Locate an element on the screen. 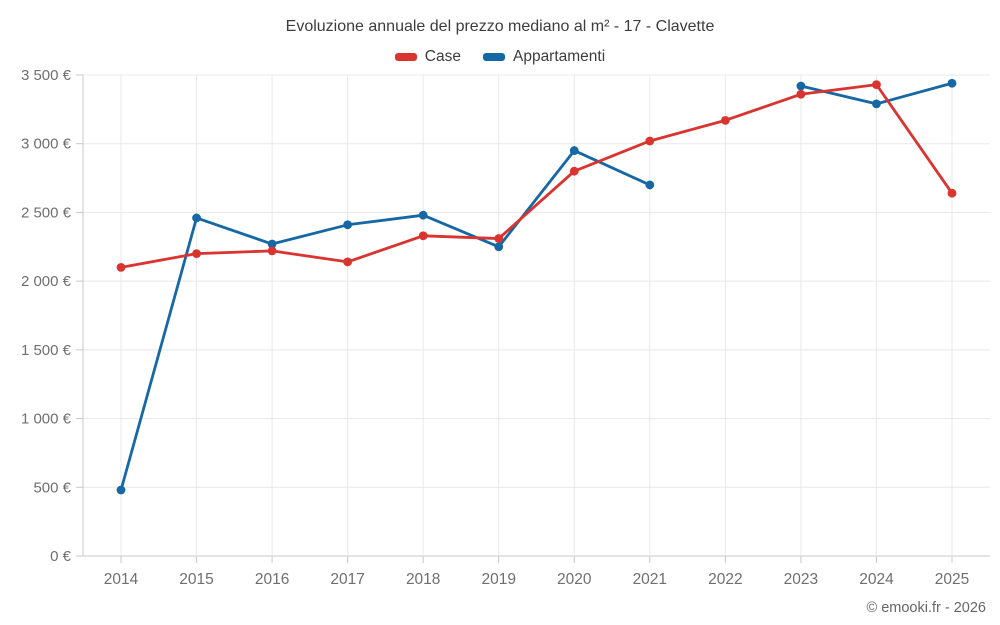  data-point-case-2018 is located at coordinates (423, 236).